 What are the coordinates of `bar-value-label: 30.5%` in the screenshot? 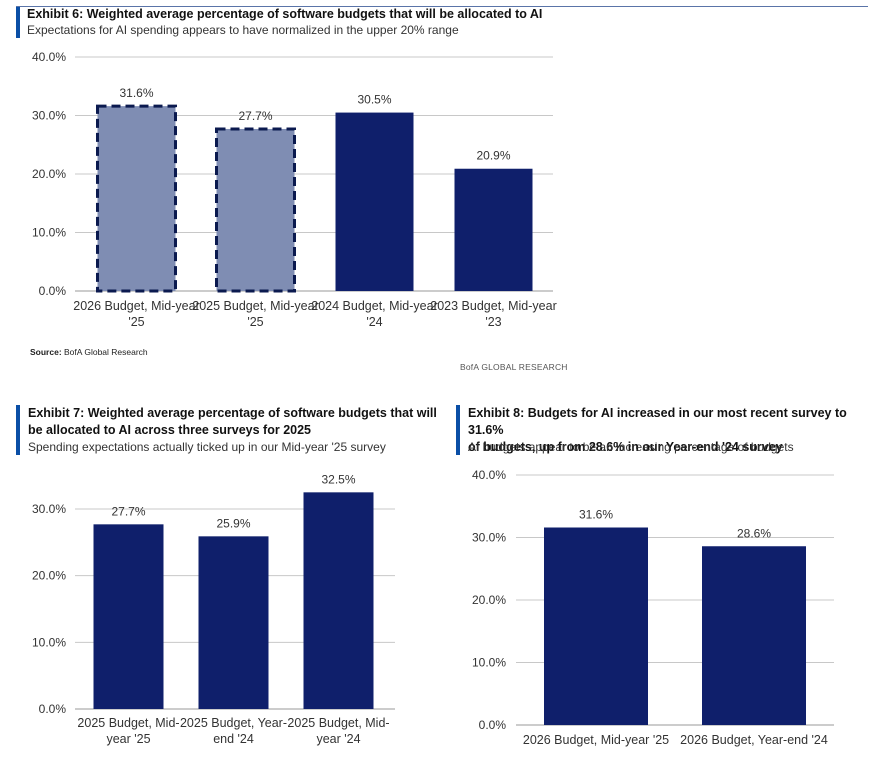 It's located at (374, 100).